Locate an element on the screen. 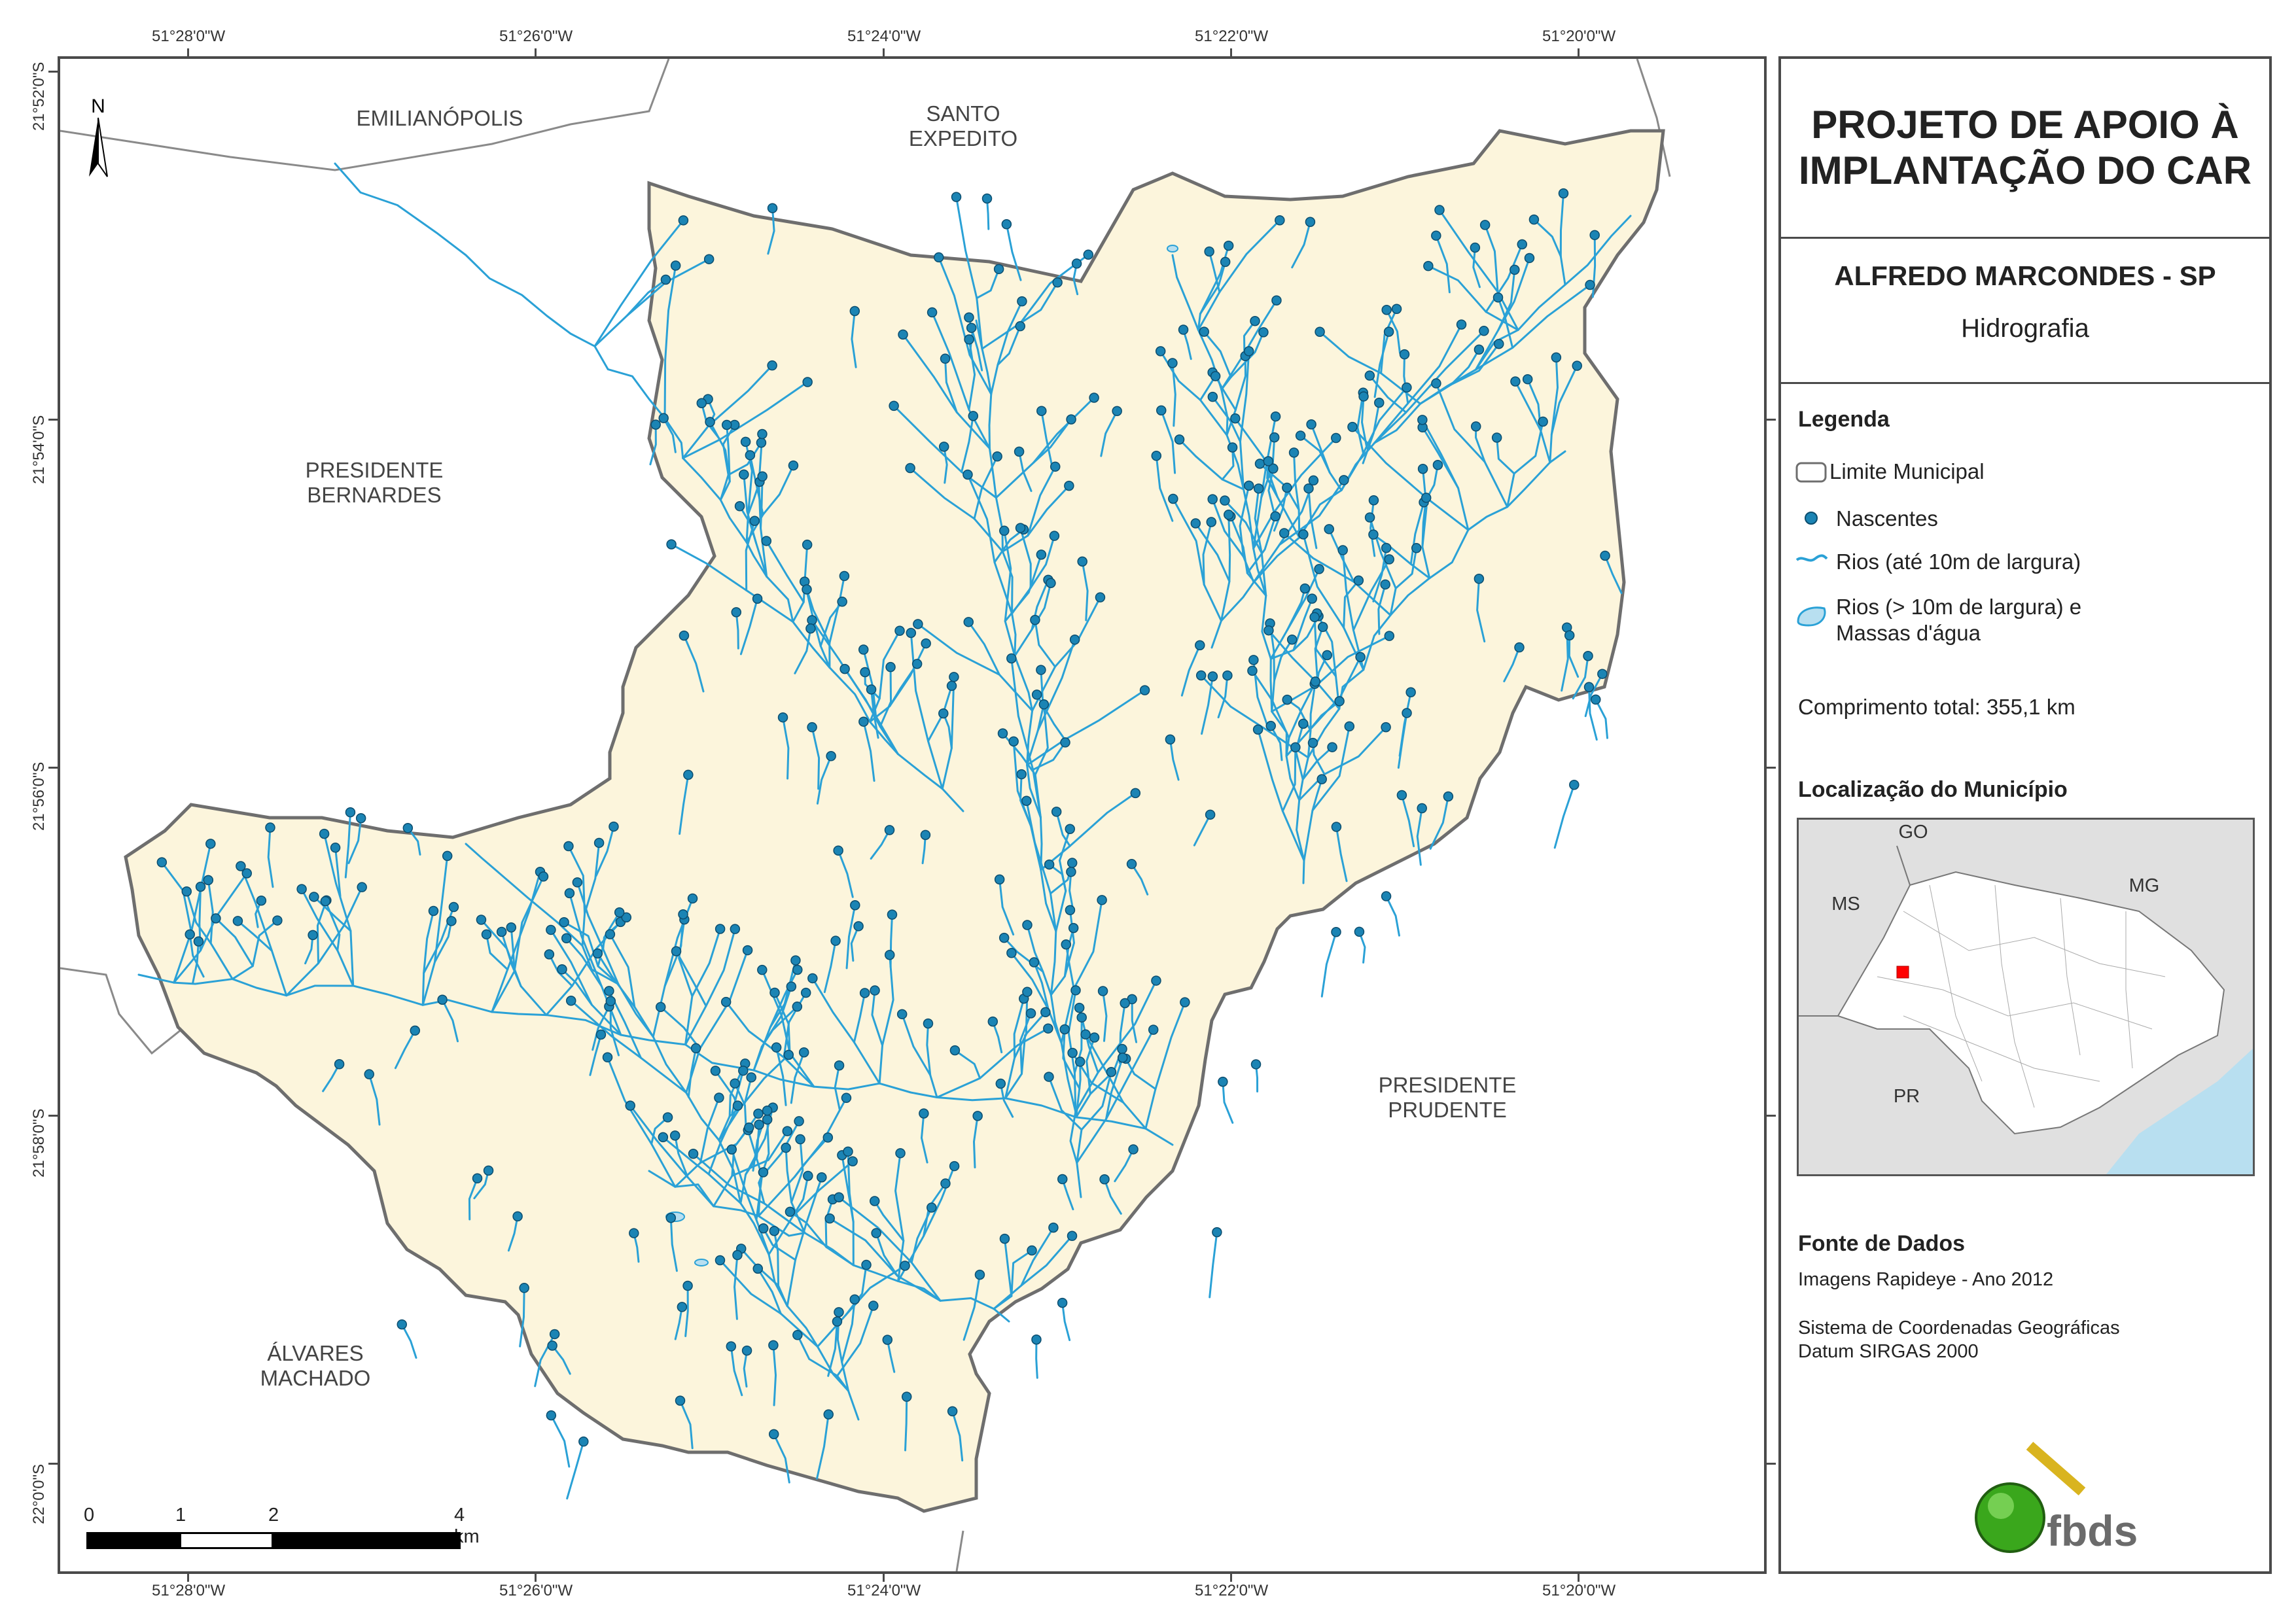 This screenshot has height=1623, width=2296. sources-crs: Sistema de Coordenadas Geográficas is located at coordinates (1959, 1328).